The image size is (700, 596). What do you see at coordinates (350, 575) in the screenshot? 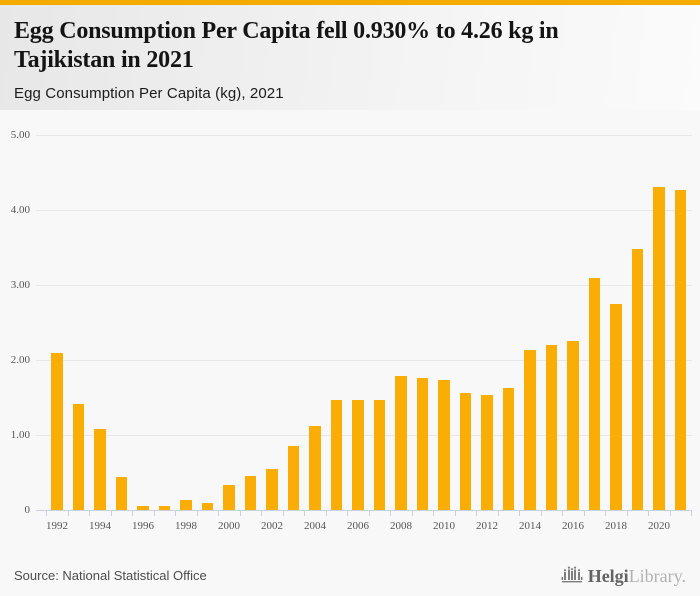
I see `chart-footer: Source: National Statistical Office` at bounding box center [350, 575].